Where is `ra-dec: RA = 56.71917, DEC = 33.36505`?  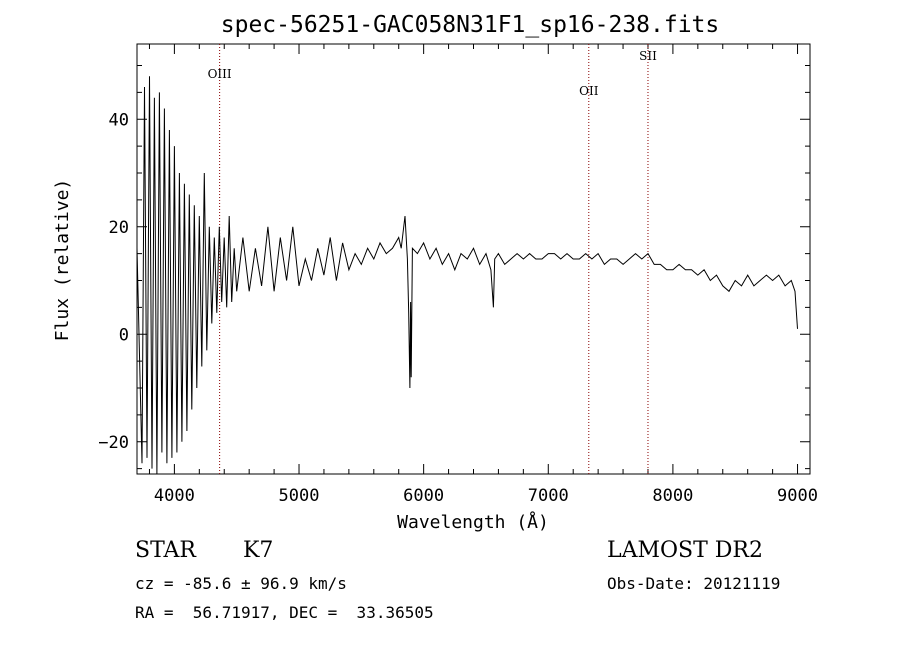 ra-dec: RA = 56.71917, DEC = 33.36505 is located at coordinates (284, 612).